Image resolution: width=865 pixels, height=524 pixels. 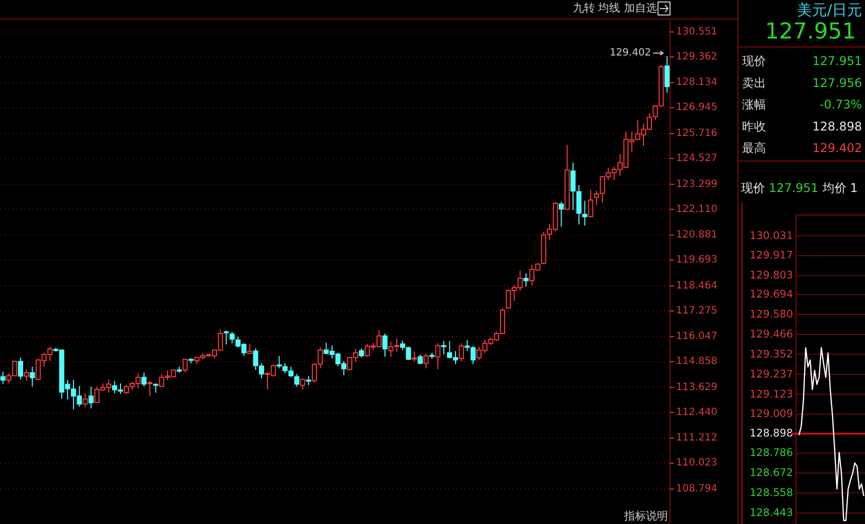 What do you see at coordinates (772, 334) in the screenshot?
I see `y-tick-label: 129.466` at bounding box center [772, 334].